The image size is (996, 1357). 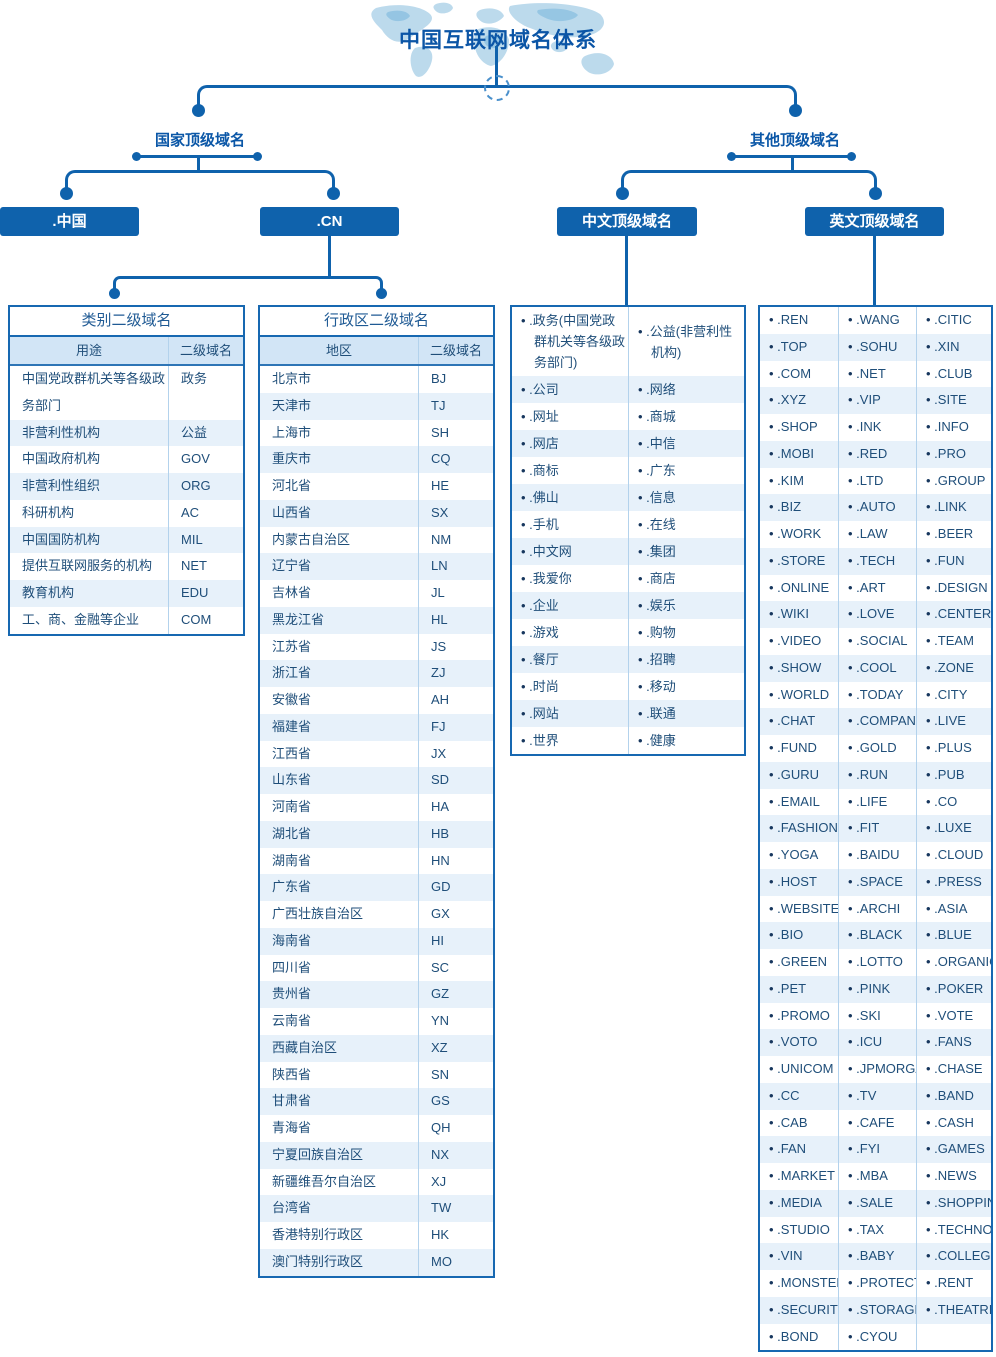 I want to click on tld-label: .AUTO, so click(x=877, y=507).